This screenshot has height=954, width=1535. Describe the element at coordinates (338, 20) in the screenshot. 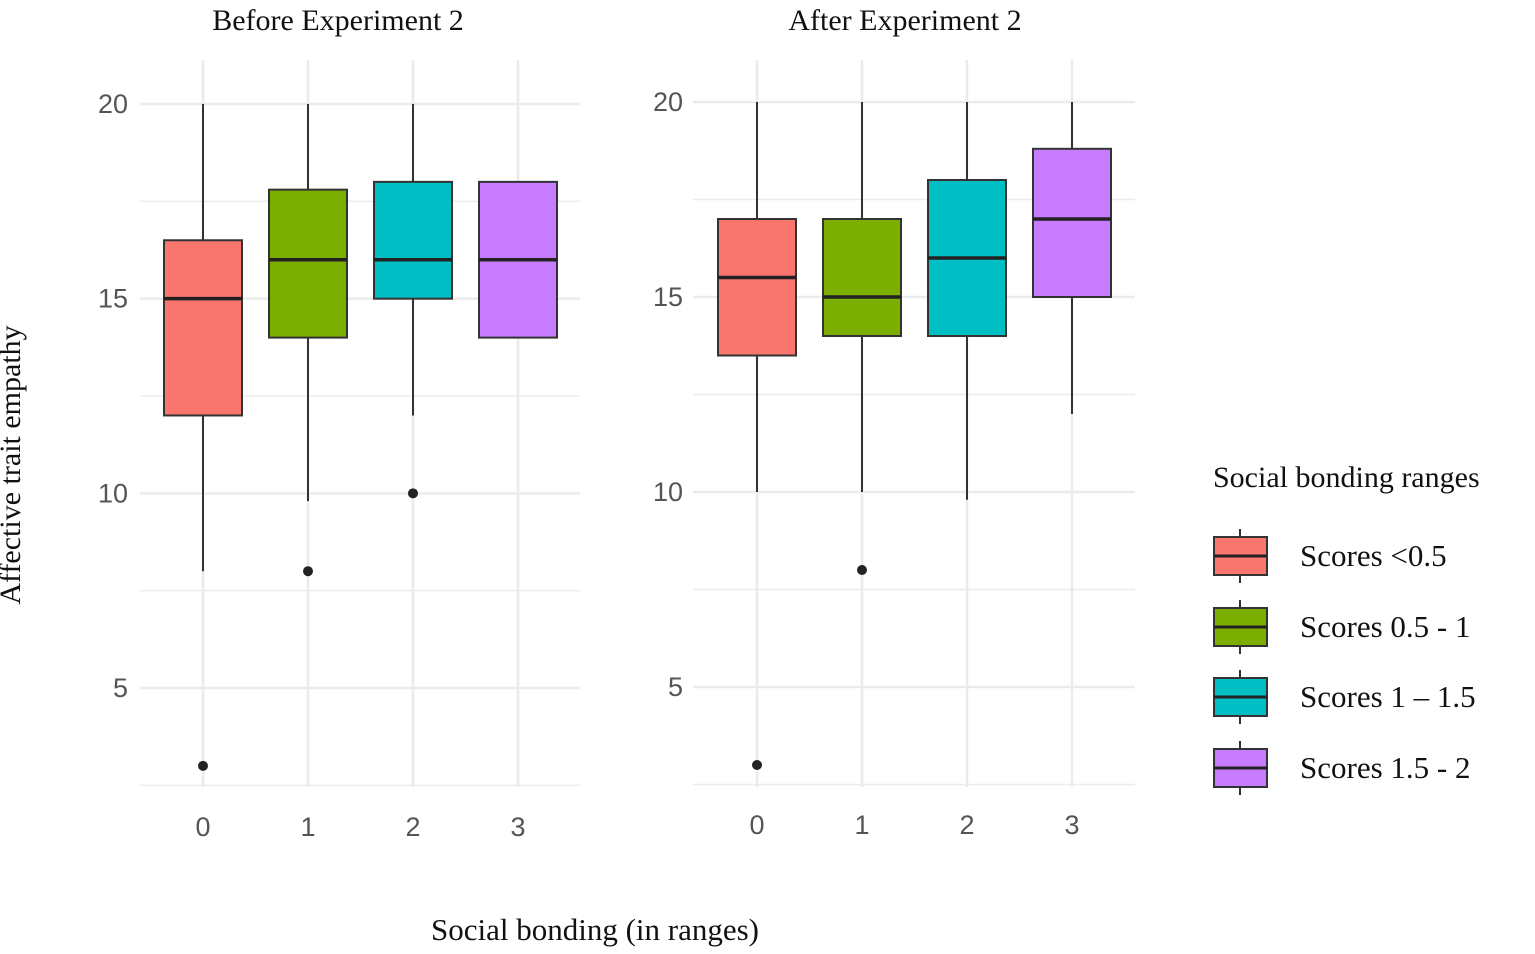

I see `panel-title: Before Experiment 2` at that location.